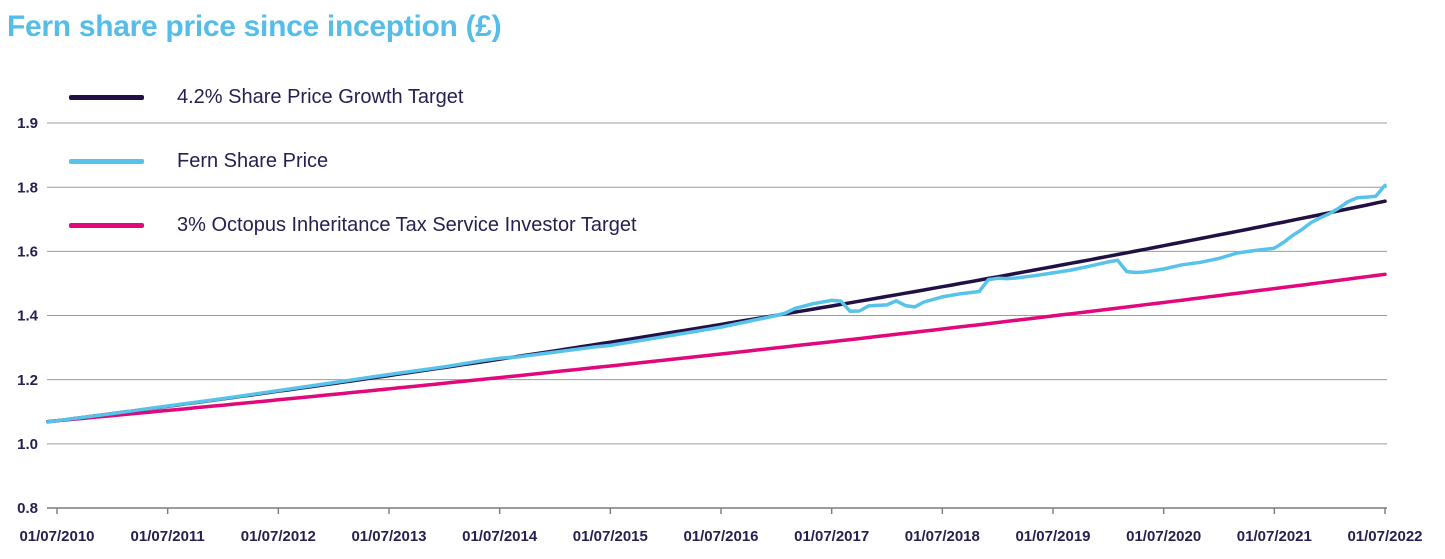  What do you see at coordinates (27, 252) in the screenshot?
I see `y-tick-label: 1.6` at bounding box center [27, 252].